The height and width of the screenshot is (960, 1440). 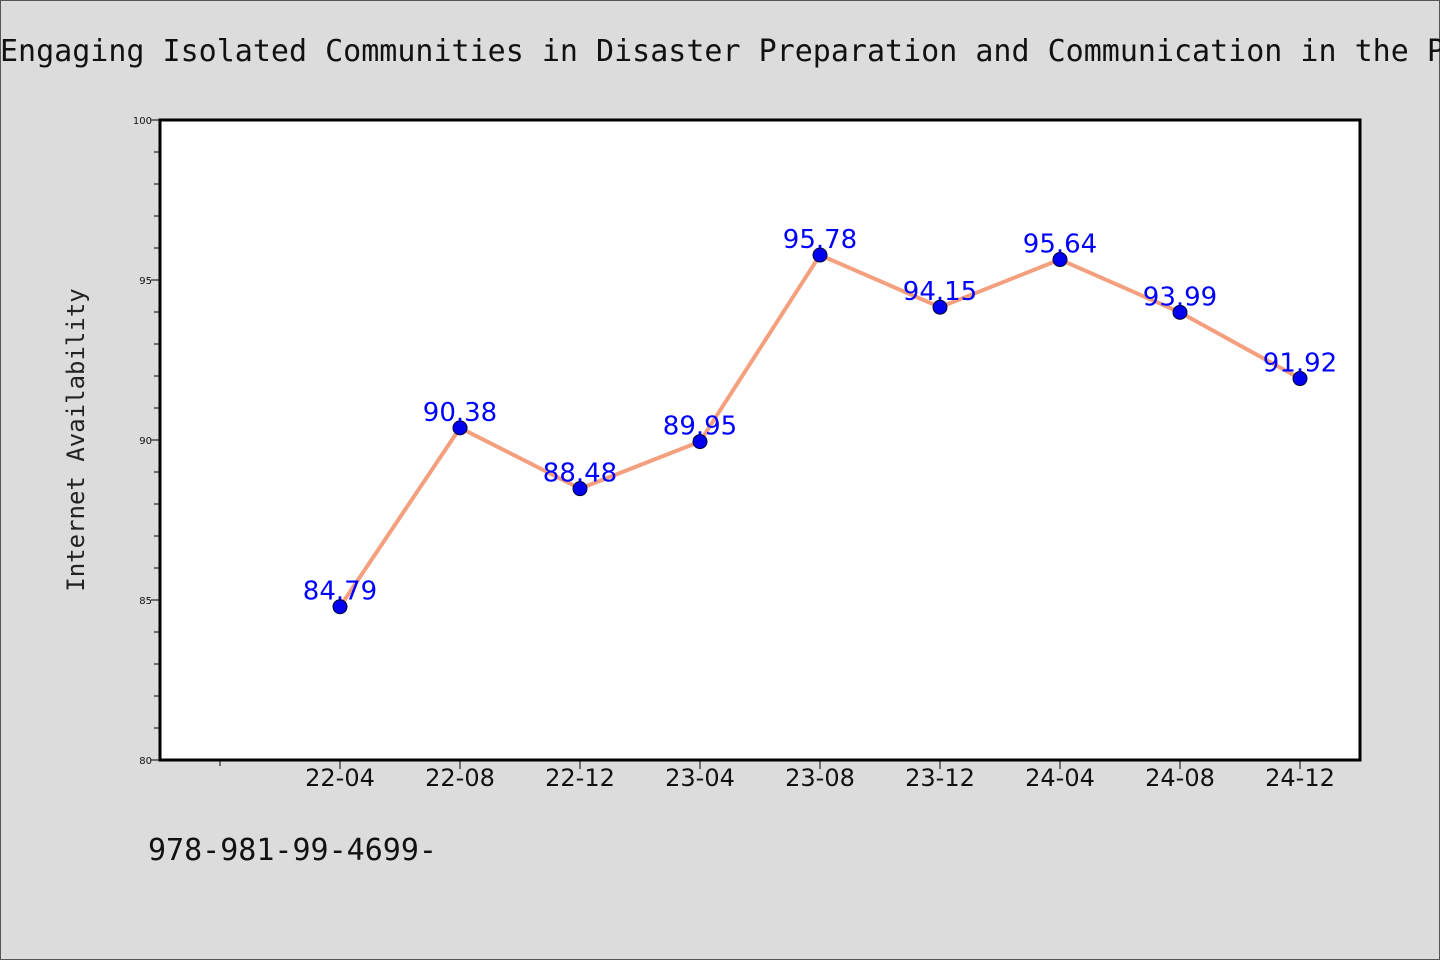 What do you see at coordinates (145, 281) in the screenshot?
I see `y-tick-label: 95` at bounding box center [145, 281].